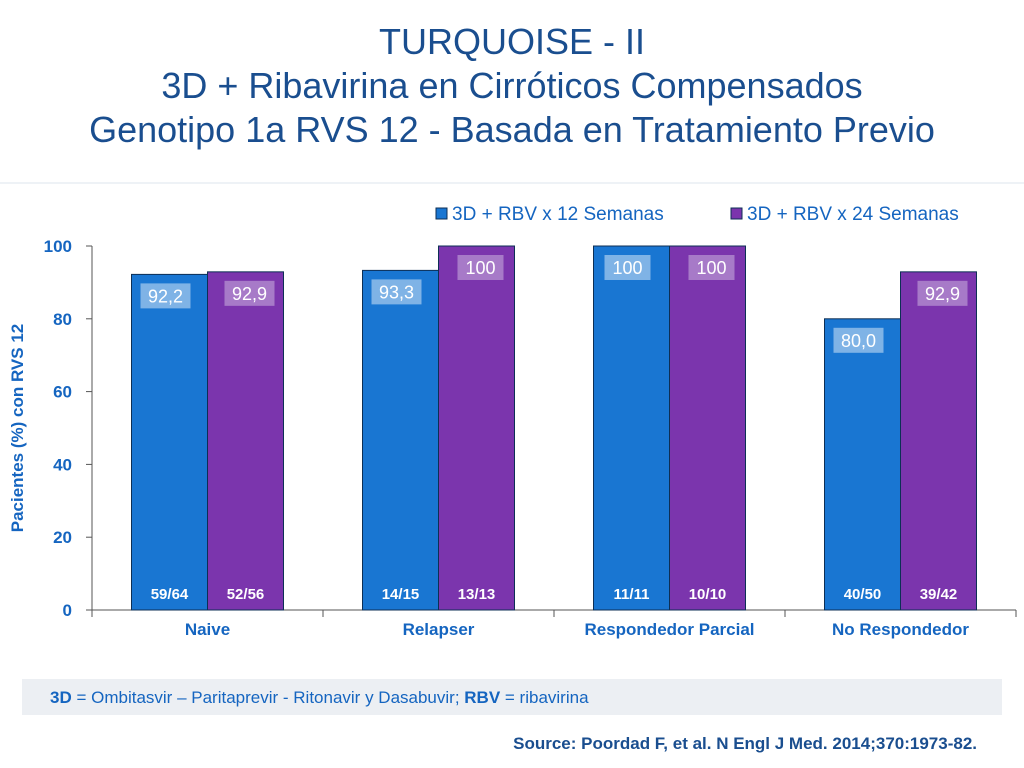 This screenshot has width=1024, height=768. Describe the element at coordinates (67, 610) in the screenshot. I see `y-tick-label: 0` at that location.